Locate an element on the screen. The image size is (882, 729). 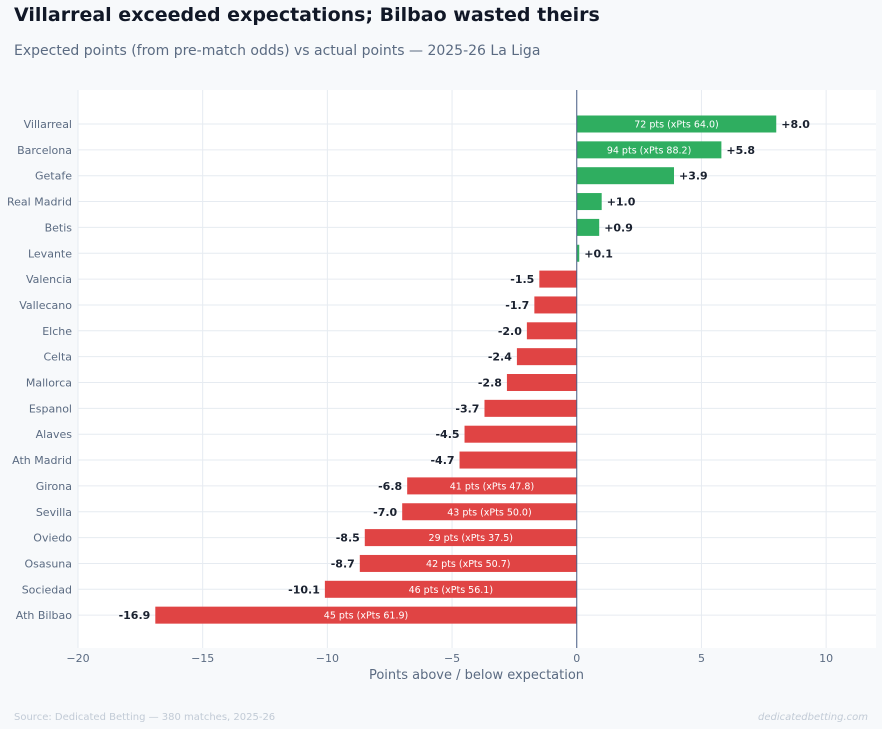
x-tick-label: 10 is located at coordinates (826, 658).